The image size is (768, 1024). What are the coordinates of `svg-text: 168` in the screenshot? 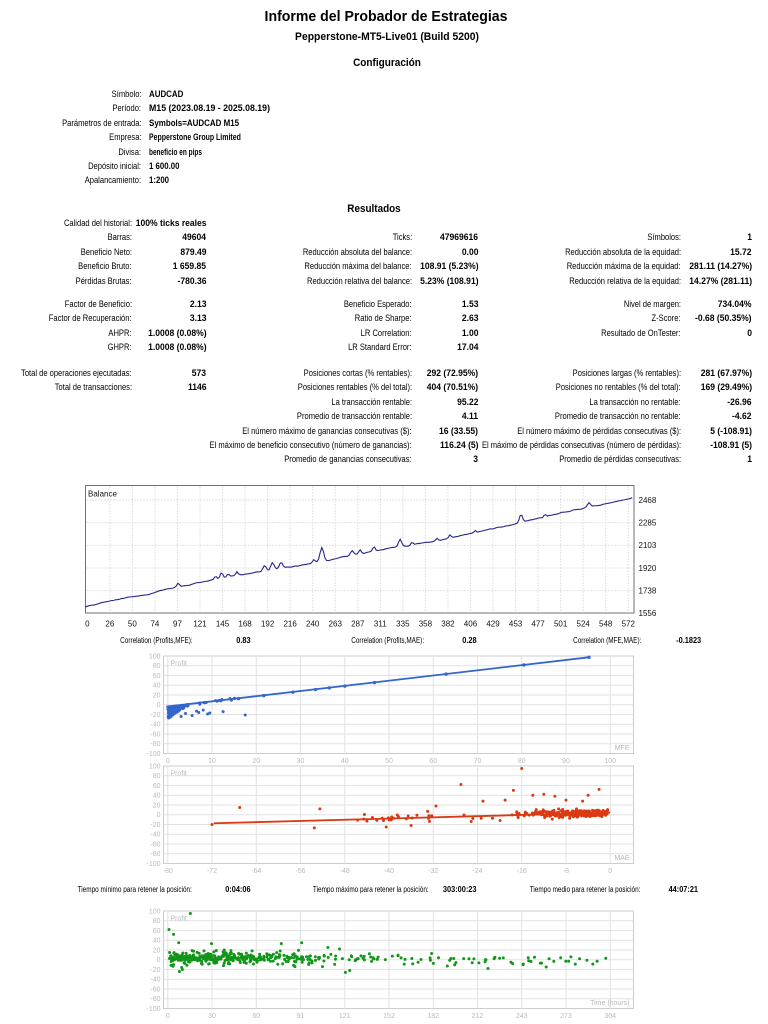 It's located at (245, 624).